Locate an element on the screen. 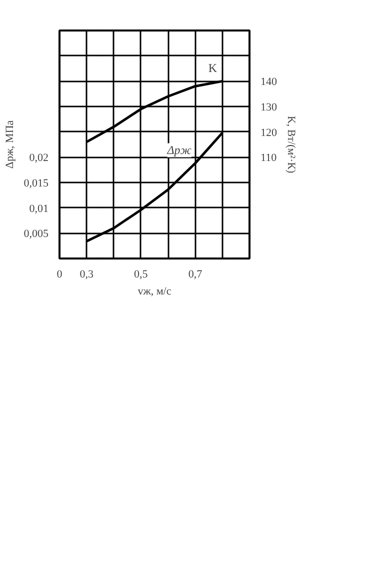  y-tick-label: 0,02 is located at coordinates (38, 158).